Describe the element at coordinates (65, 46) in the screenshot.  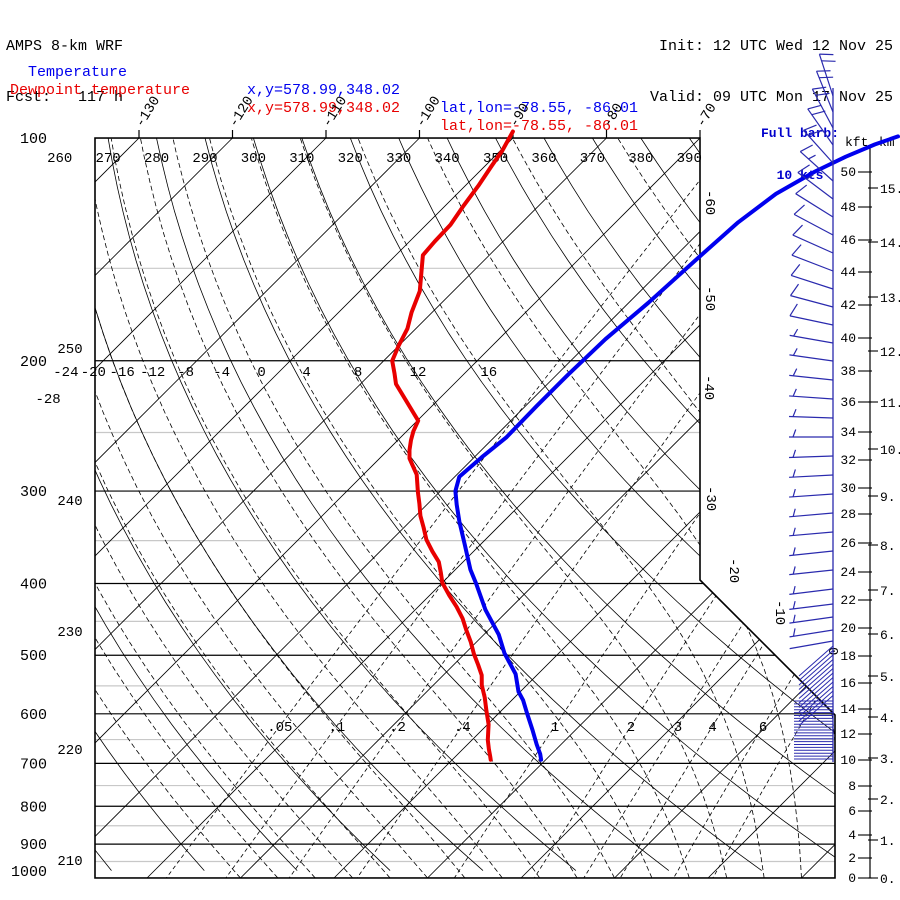
I see `model-title: AMPS 8-km WRF` at that location.